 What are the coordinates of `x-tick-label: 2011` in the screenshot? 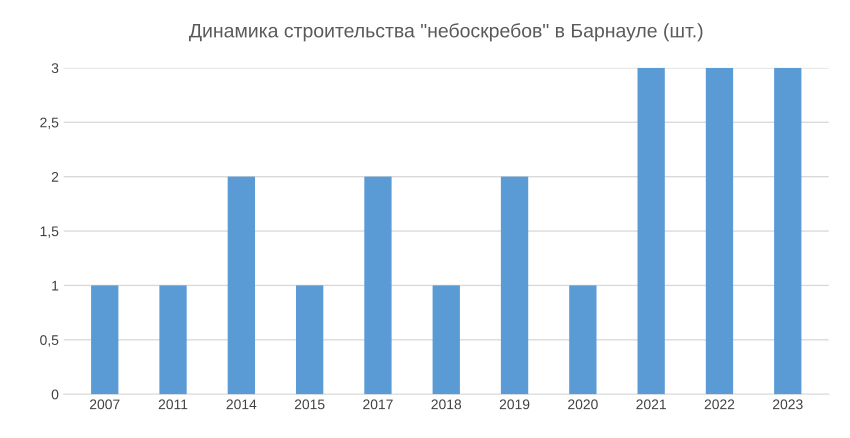 It's located at (173, 404).